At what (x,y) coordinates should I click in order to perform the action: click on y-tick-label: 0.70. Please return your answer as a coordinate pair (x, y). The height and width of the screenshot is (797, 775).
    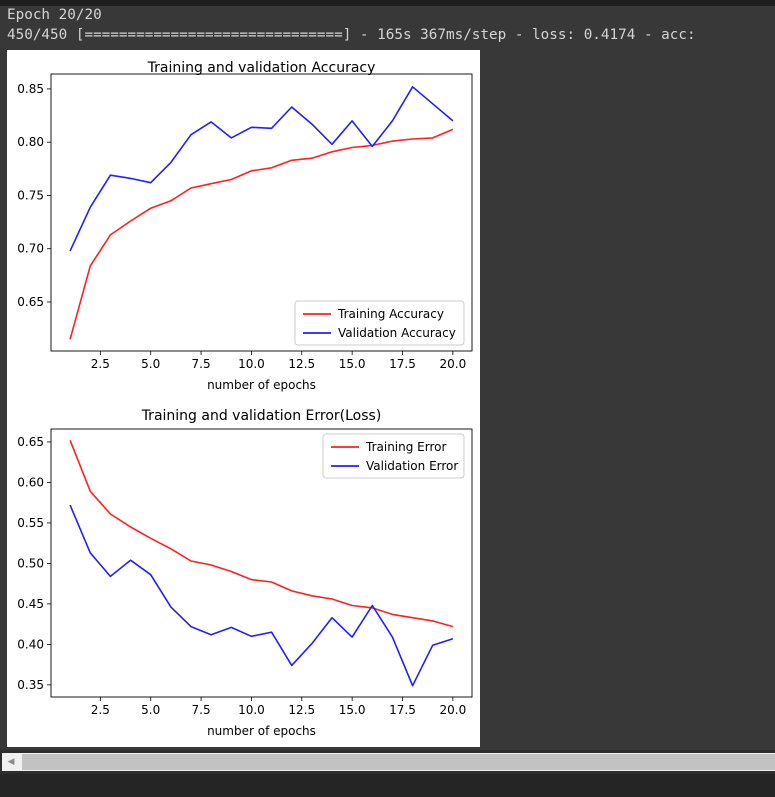
    Looking at the image, I should click on (30, 249).